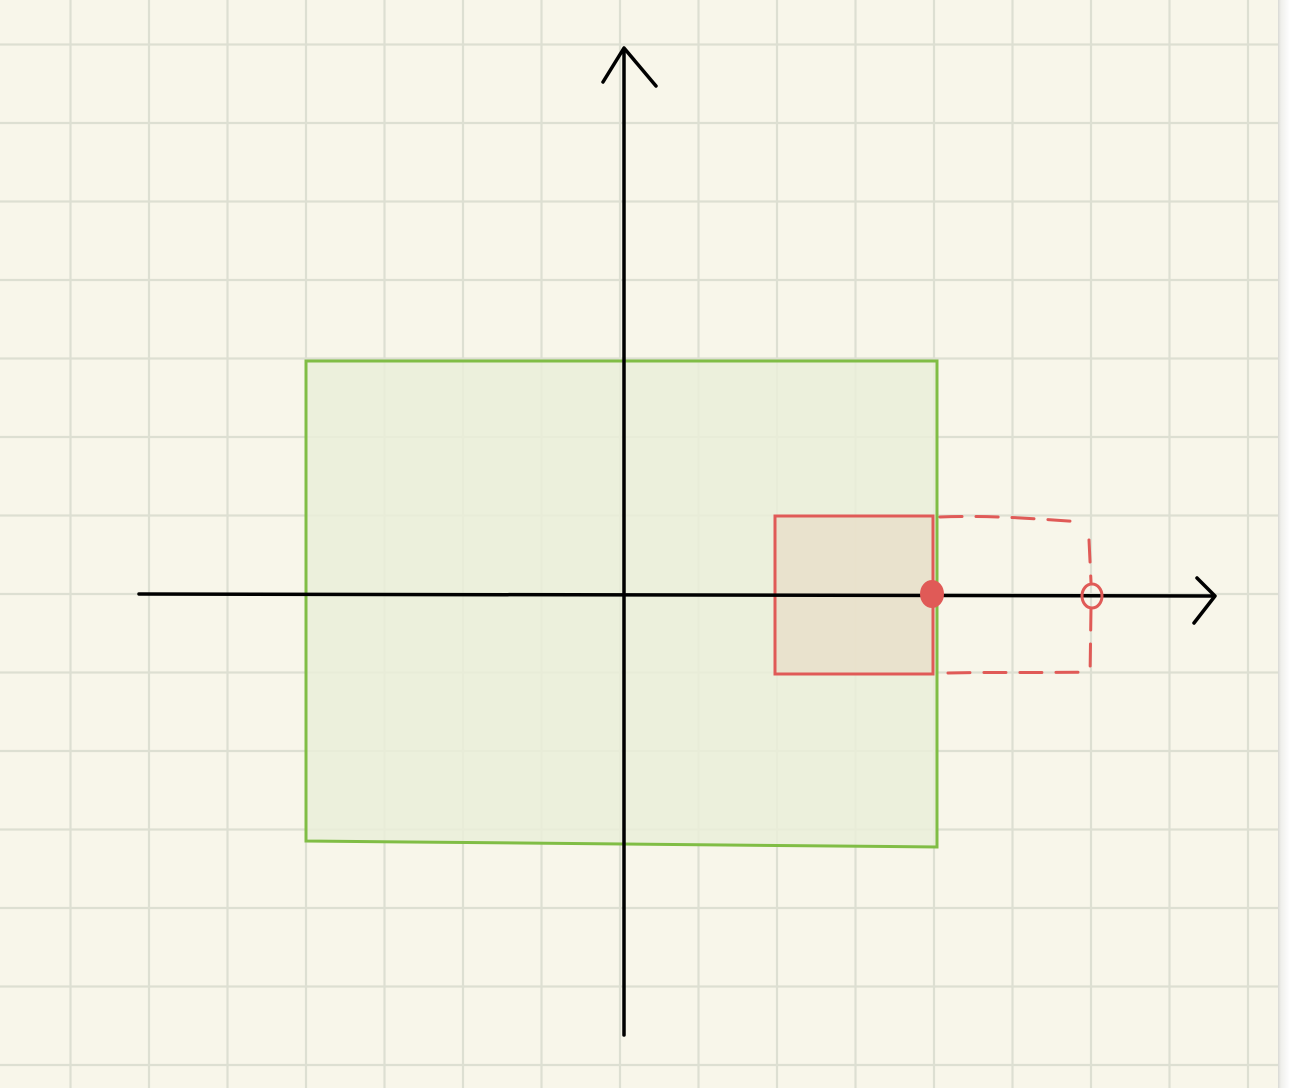 This screenshot has width=1294, height=1088. What do you see at coordinates (1286, 544) in the screenshot?
I see `paper-edge-shadow` at bounding box center [1286, 544].